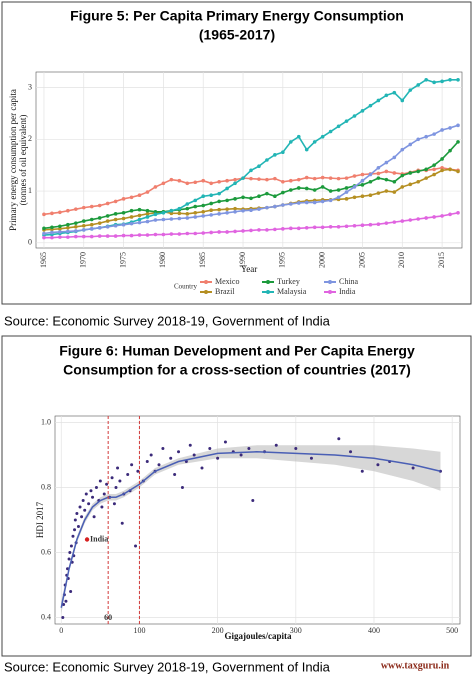 Image resolution: width=474 pixels, height=679 pixels. I want to click on y-axis-label: (tonnes of oil equivalent), so click(23, 160).